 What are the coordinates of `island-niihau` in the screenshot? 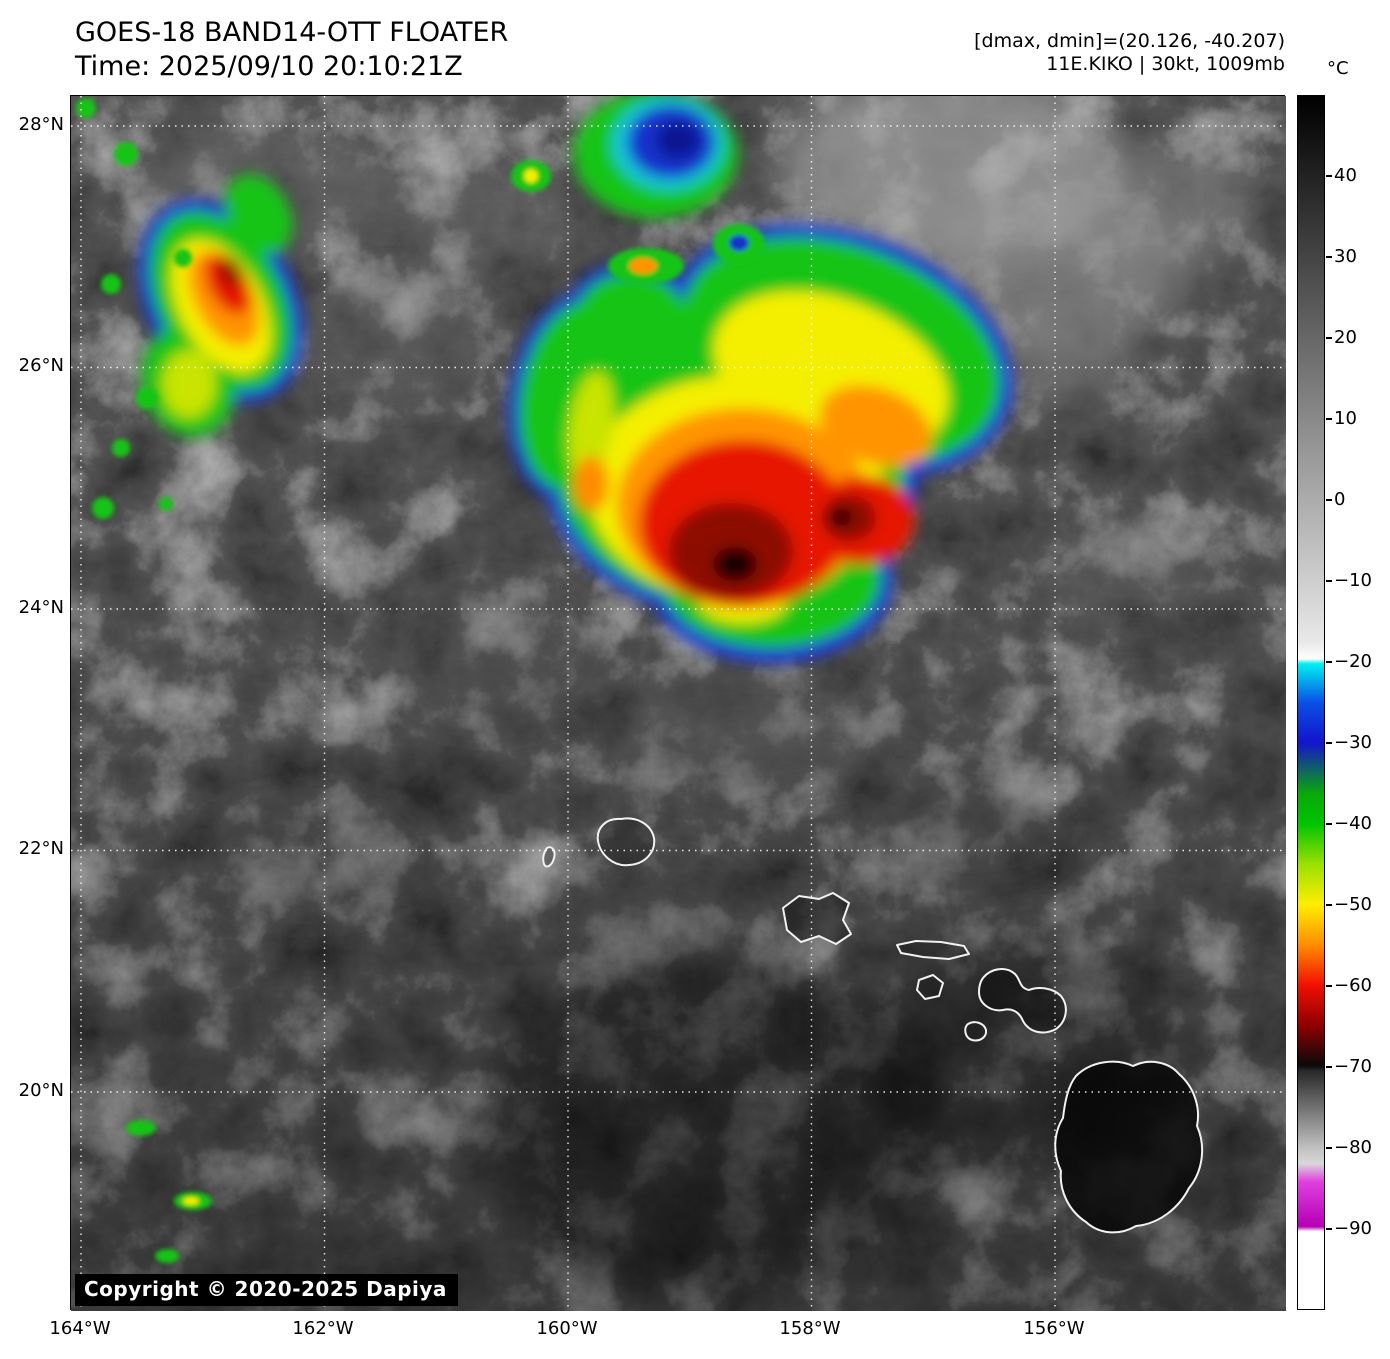 It's located at (549, 857).